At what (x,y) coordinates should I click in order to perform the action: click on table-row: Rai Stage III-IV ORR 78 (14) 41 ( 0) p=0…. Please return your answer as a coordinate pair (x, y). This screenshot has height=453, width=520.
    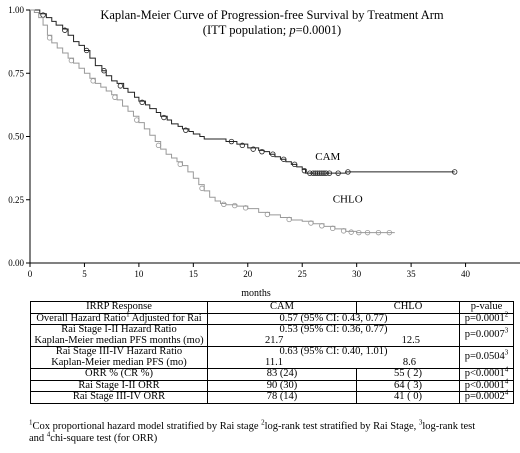
    Looking at the image, I should click on (272, 396).